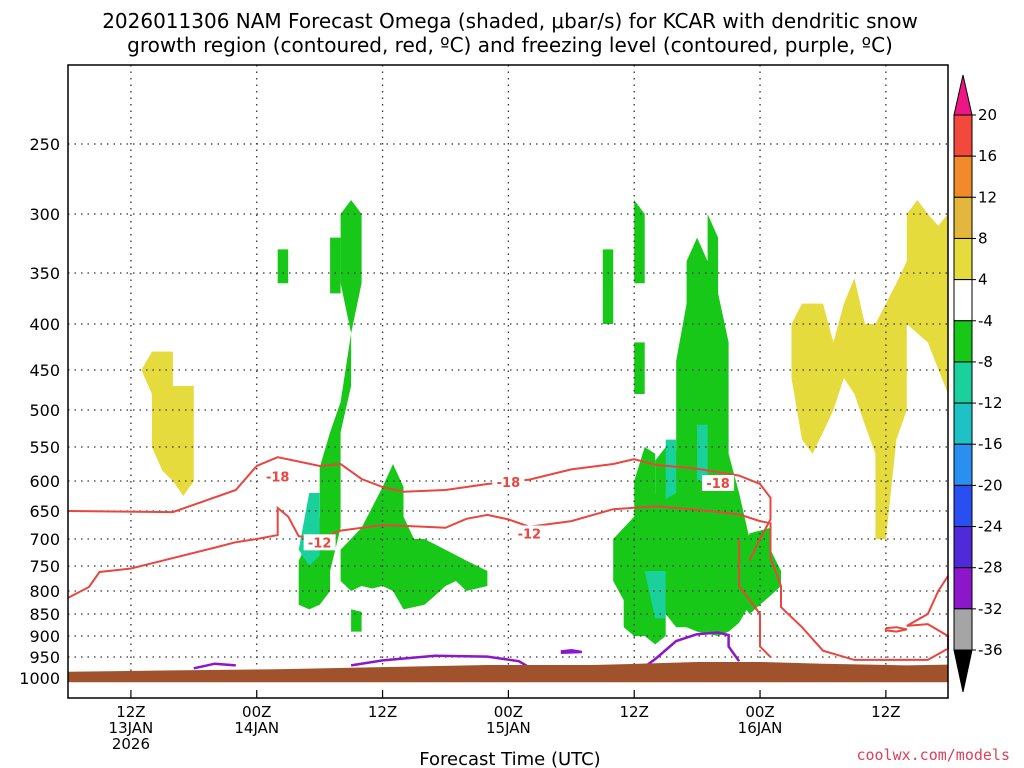  I want to click on colorbar-label: 12, so click(987, 197).